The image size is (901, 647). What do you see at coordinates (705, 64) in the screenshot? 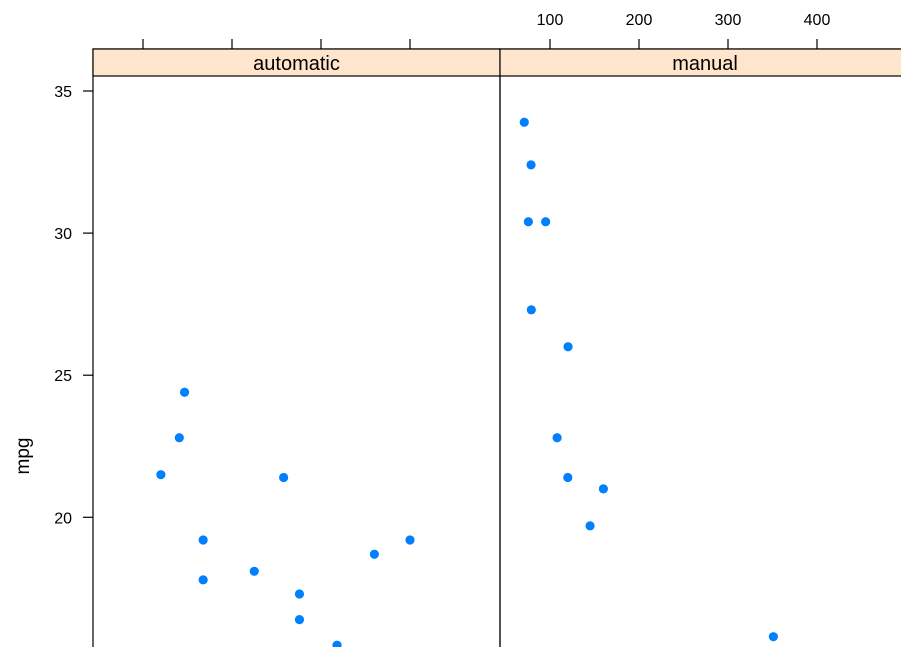
I see `strip-label-manual: manual` at bounding box center [705, 64].